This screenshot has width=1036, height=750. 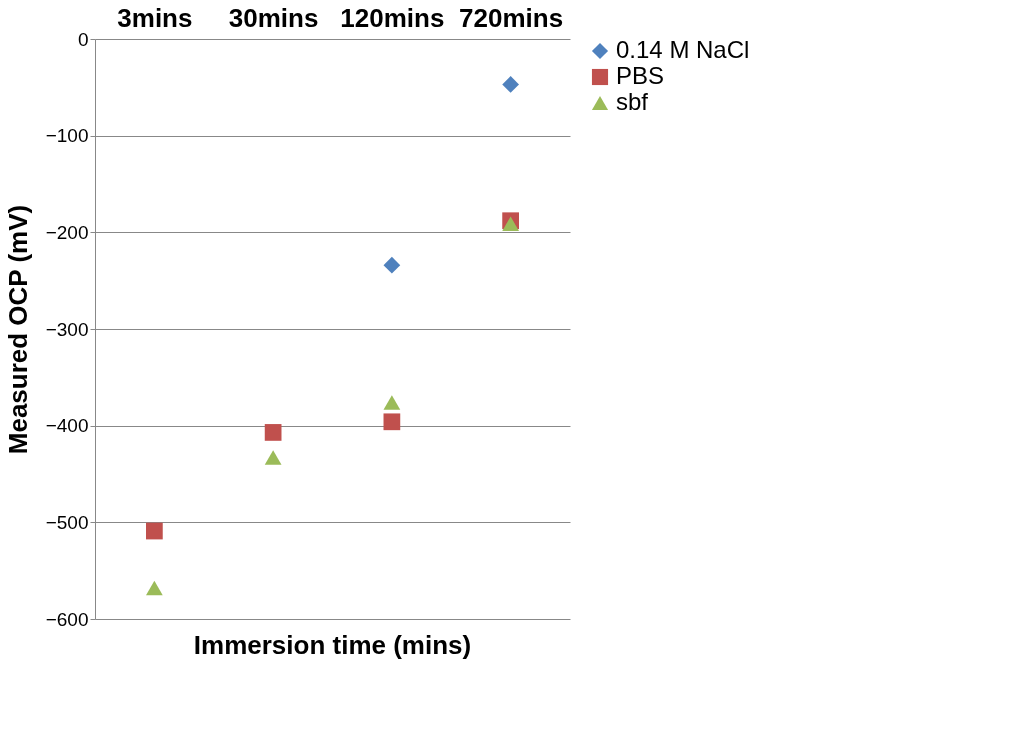 What do you see at coordinates (392, 17) in the screenshot?
I see `x-tick-label: 120mins` at bounding box center [392, 17].